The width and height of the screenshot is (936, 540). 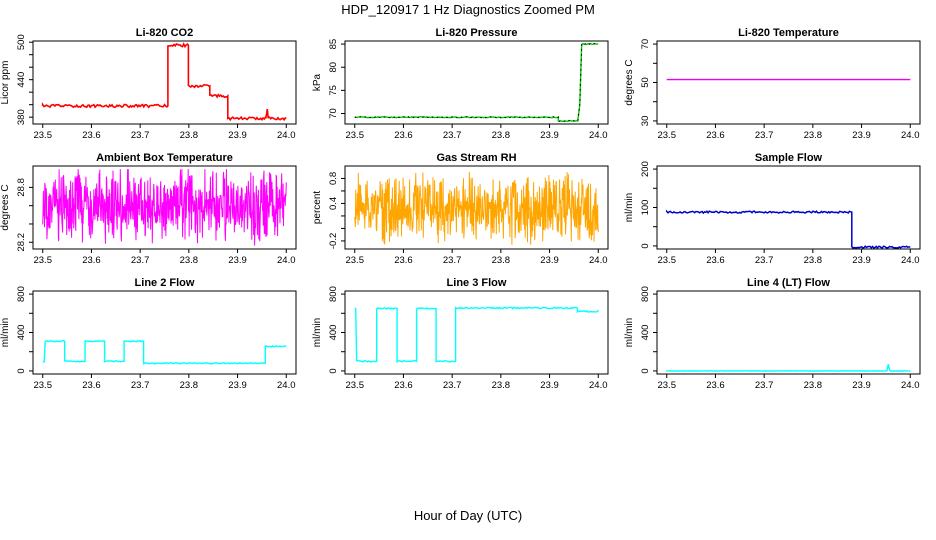 What do you see at coordinates (333, 113) in the screenshot?
I see `y-tick-label: 70` at bounding box center [333, 113].